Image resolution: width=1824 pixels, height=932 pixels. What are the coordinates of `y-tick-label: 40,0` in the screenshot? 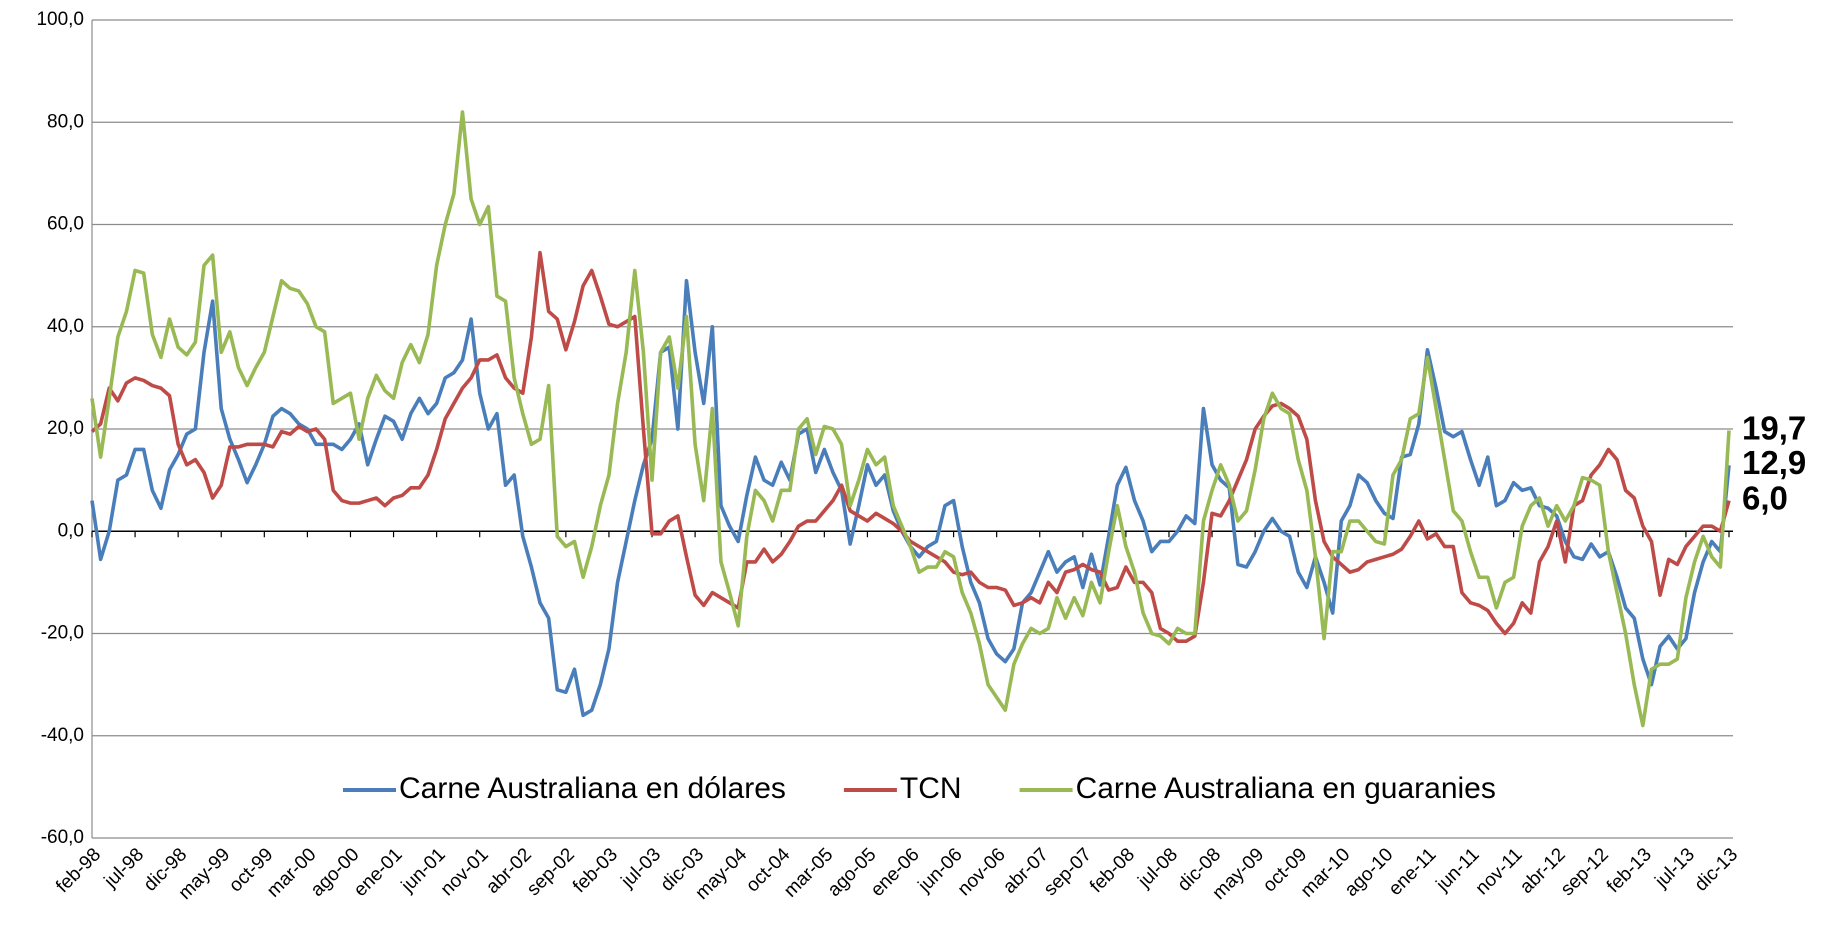 It's located at (65, 326).